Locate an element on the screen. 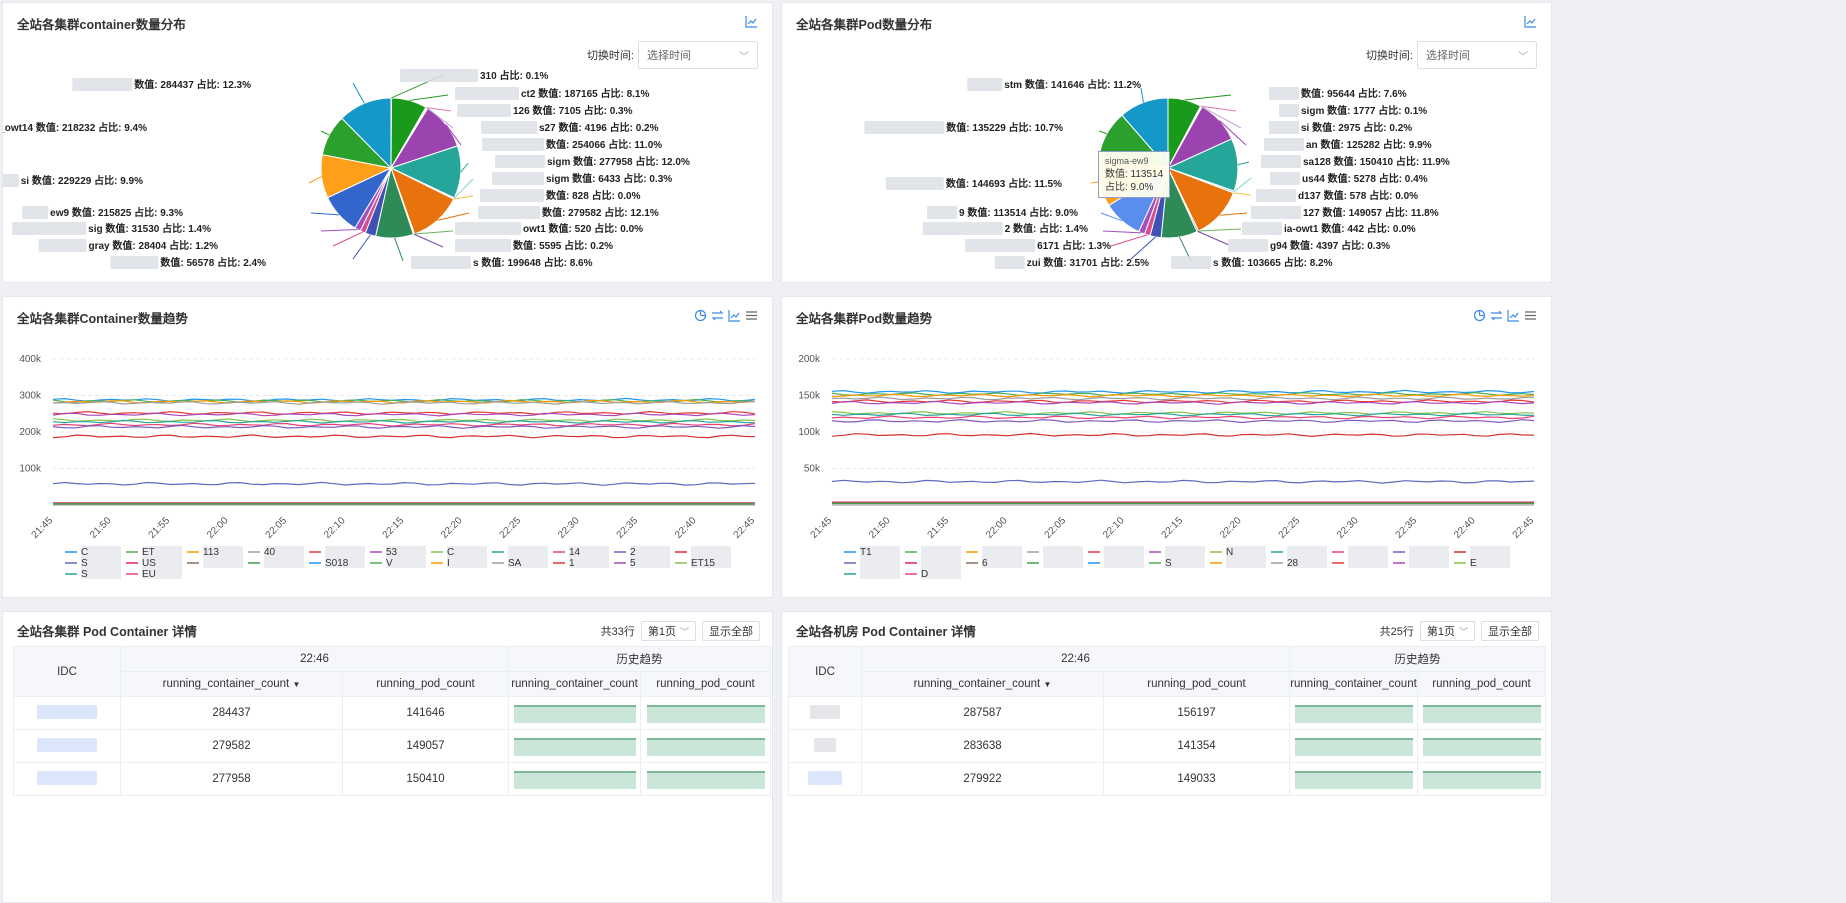 This screenshot has height=903, width=1846. pie-slice-label: 2 数值: 占比: 1.4% is located at coordinates (1046, 228).